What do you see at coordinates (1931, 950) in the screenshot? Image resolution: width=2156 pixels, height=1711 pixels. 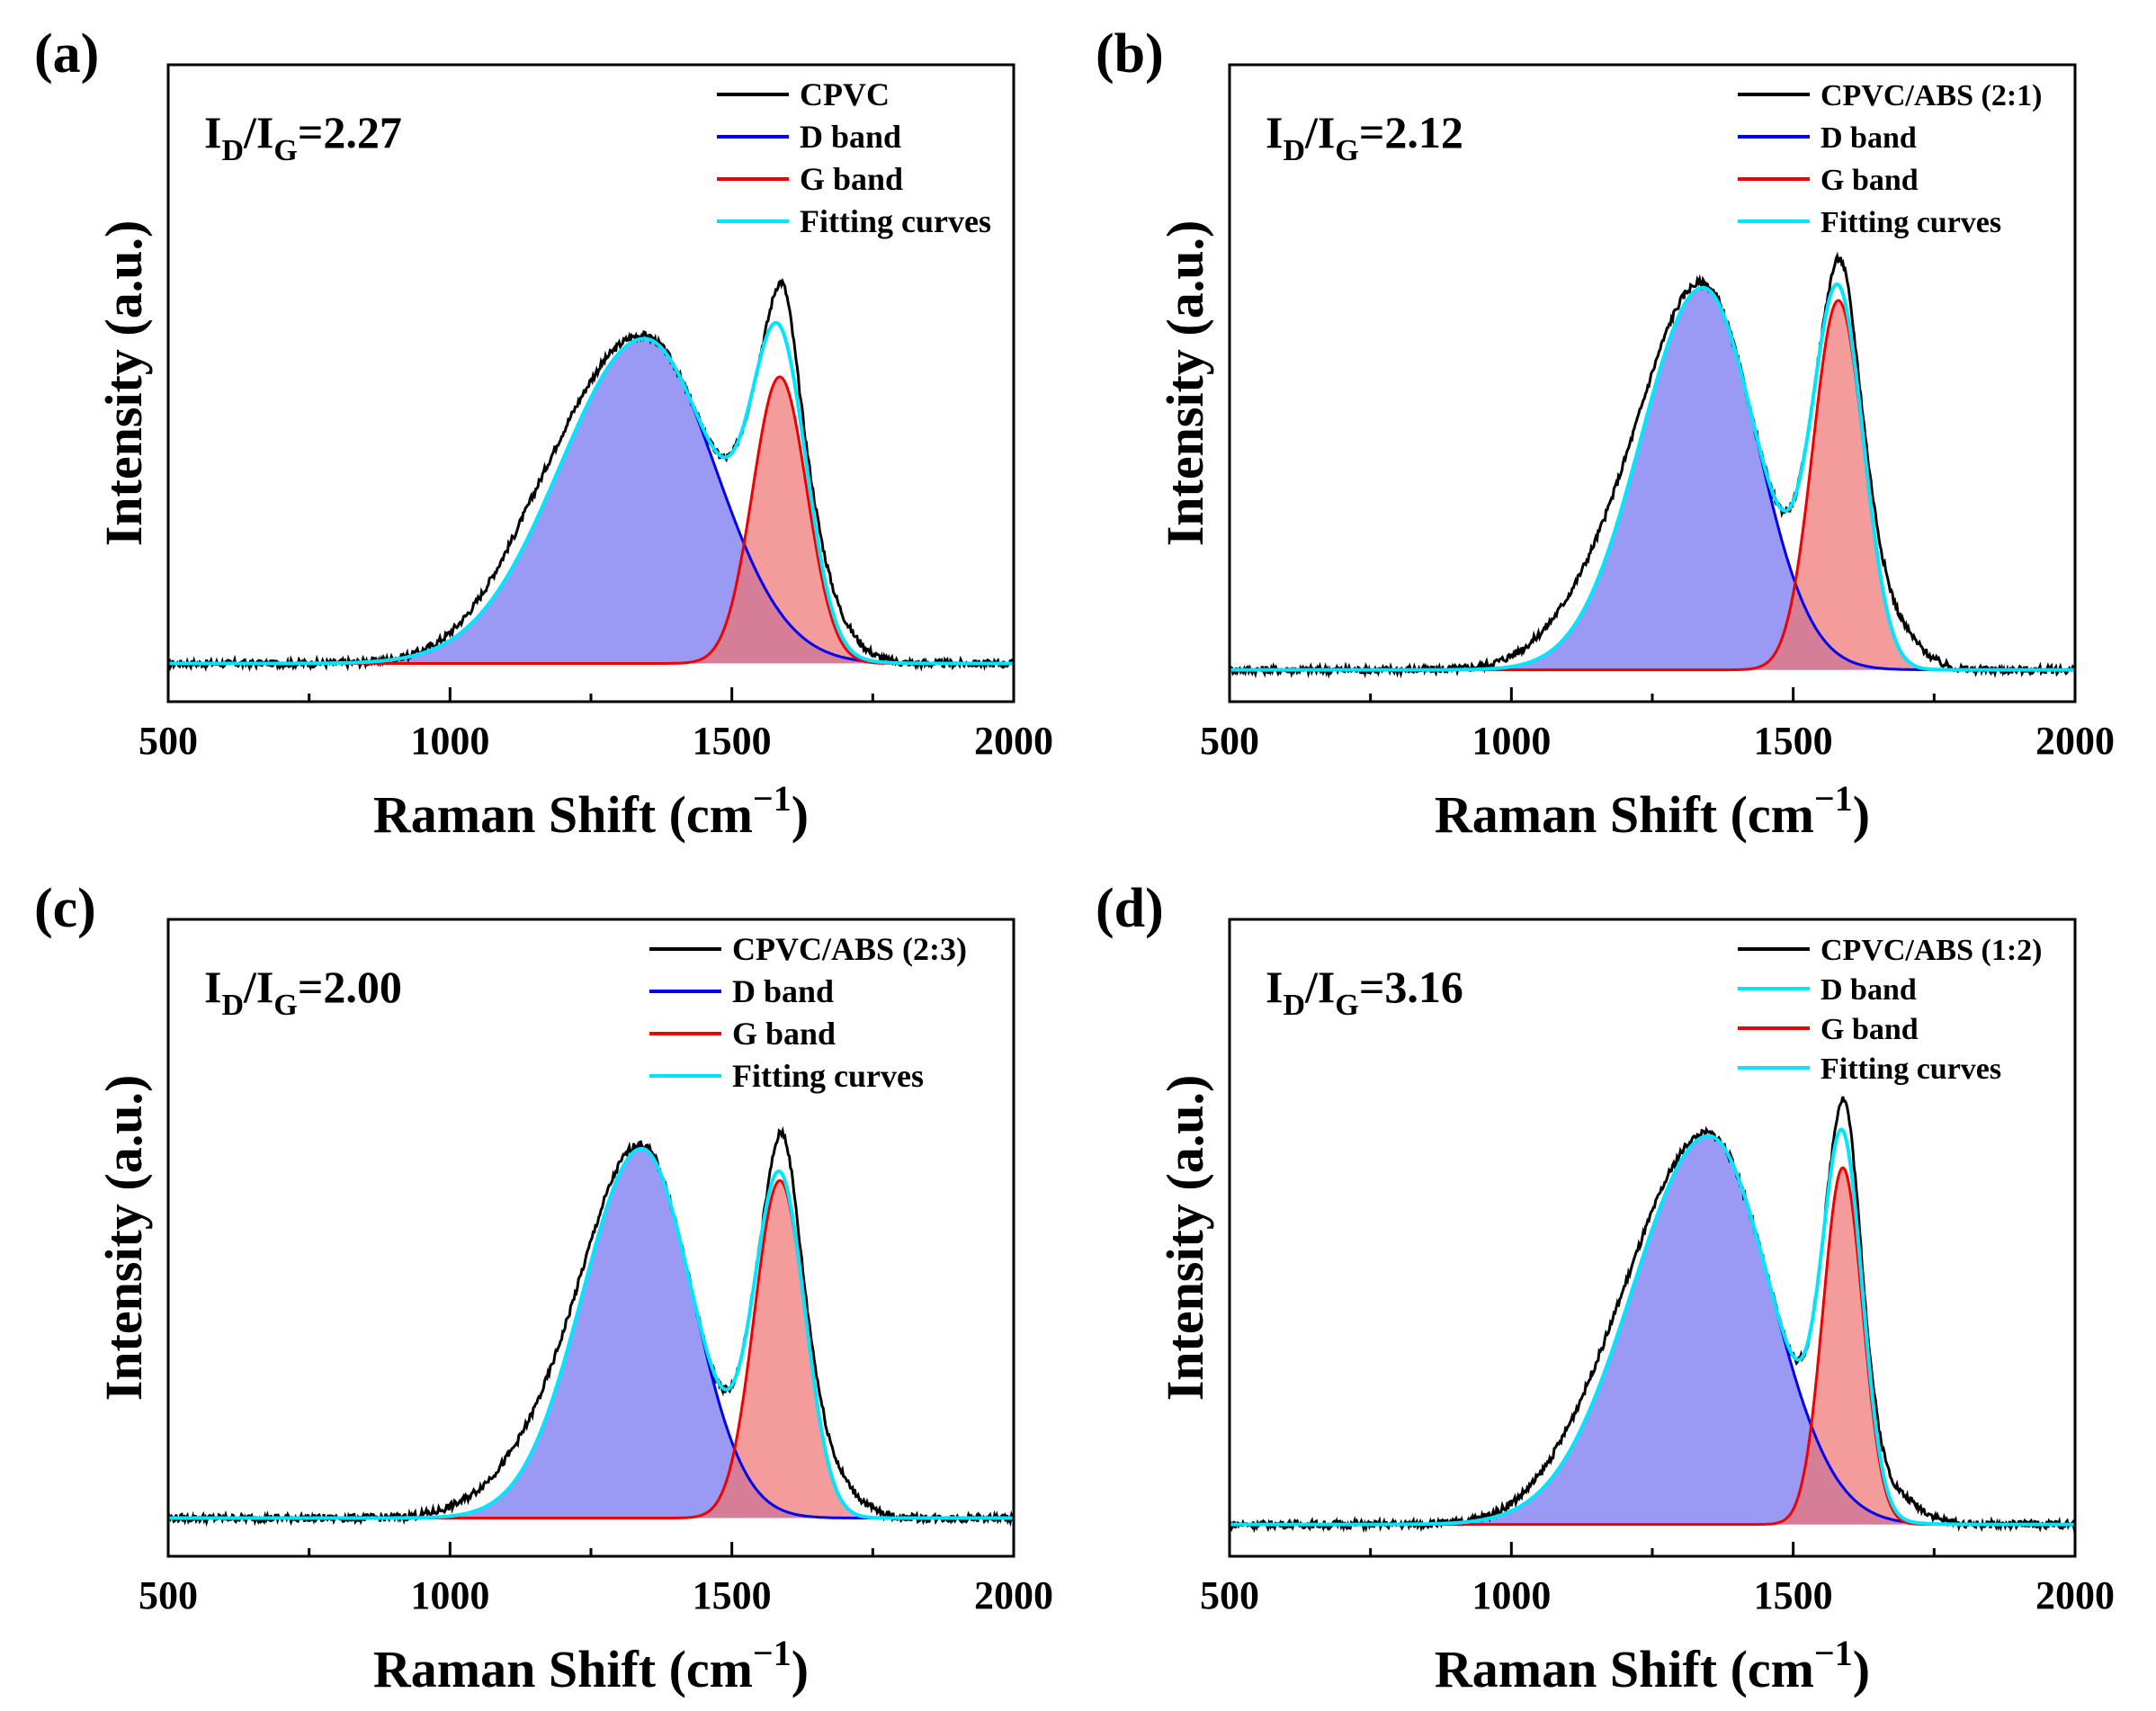 I see `legend-label: CPVC/ABS (1:2)` at bounding box center [1931, 950].